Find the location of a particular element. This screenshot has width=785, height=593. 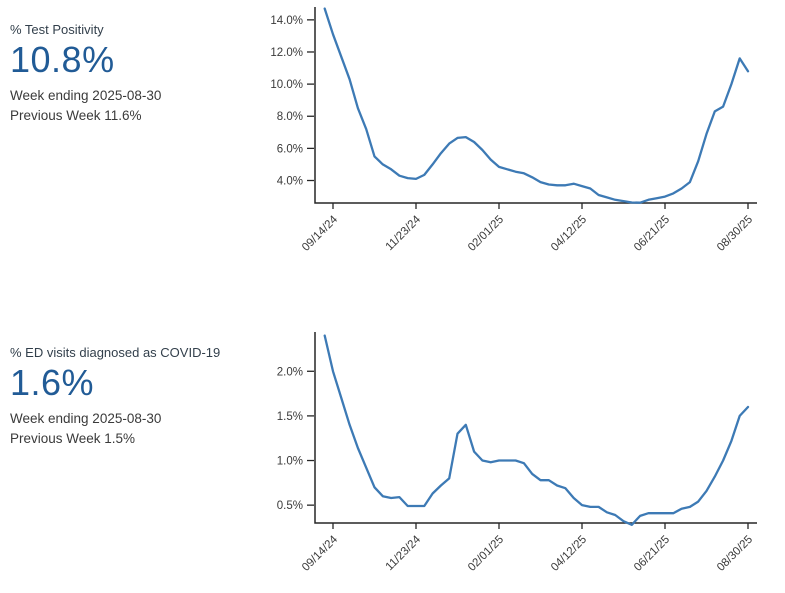

y-tick-label: 2.0% is located at coordinates (290, 372).